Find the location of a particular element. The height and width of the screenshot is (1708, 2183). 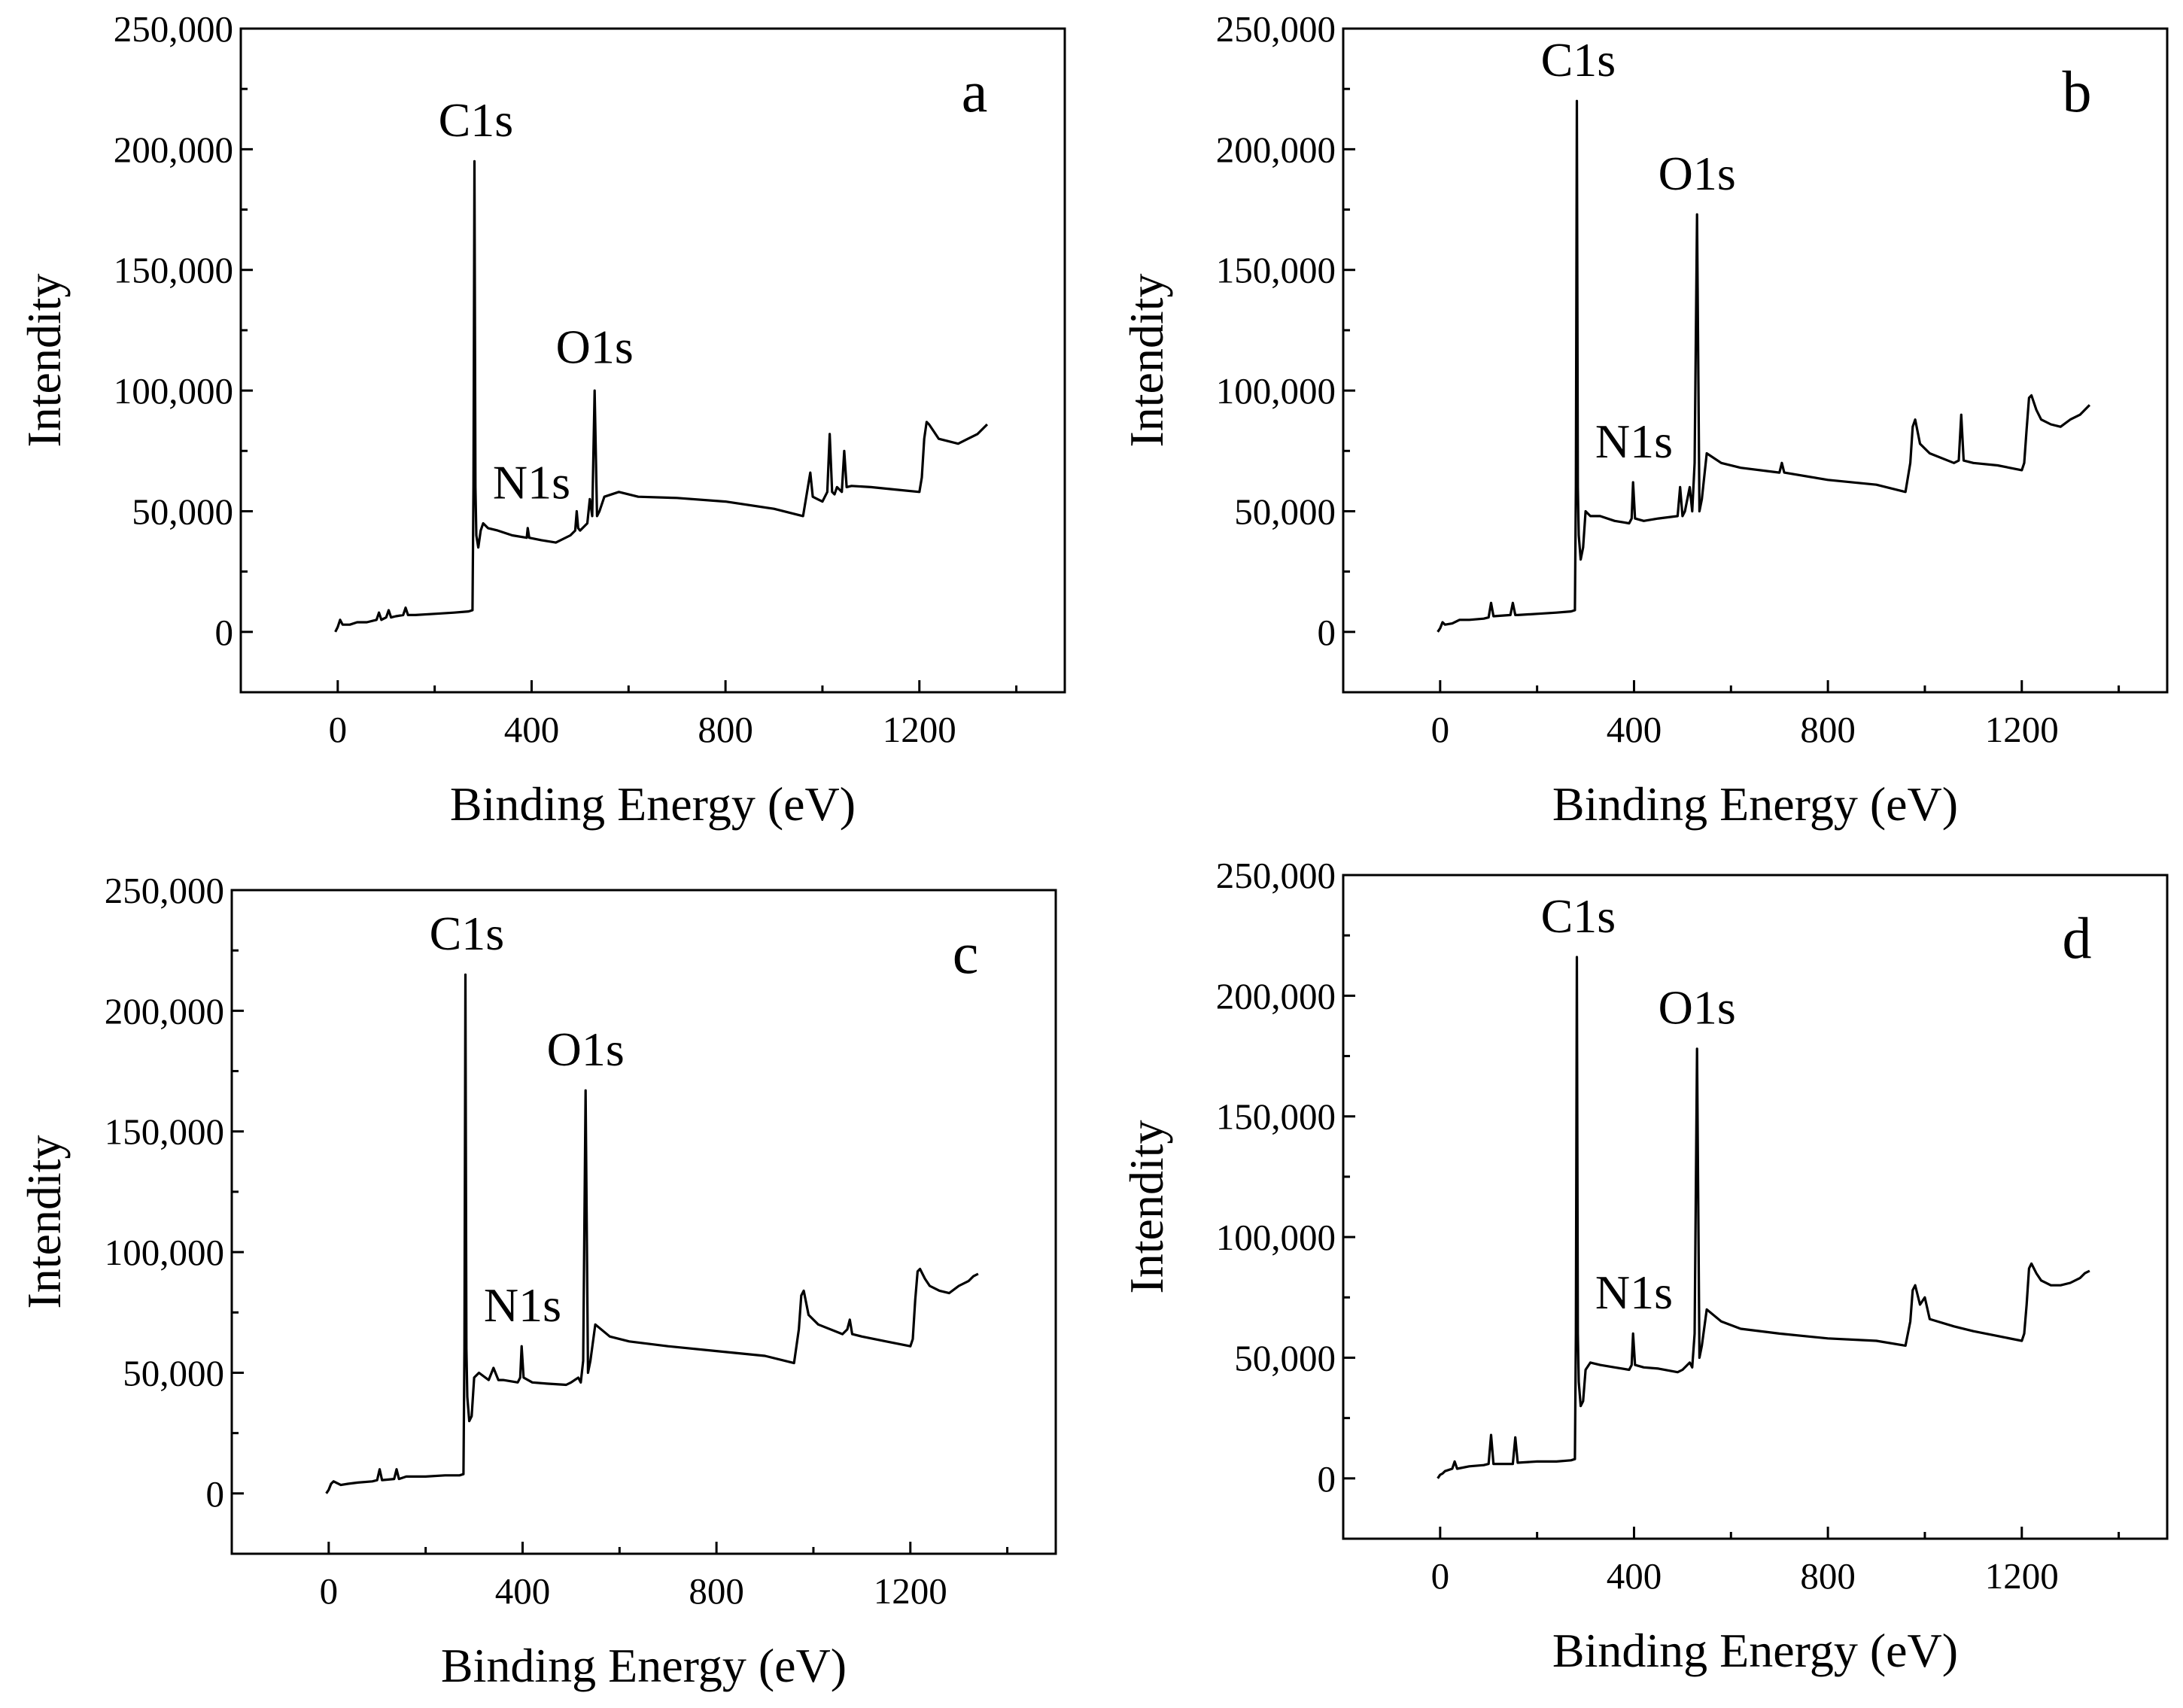

panel-a-x-tick-label: 400 is located at coordinates (532, 729).